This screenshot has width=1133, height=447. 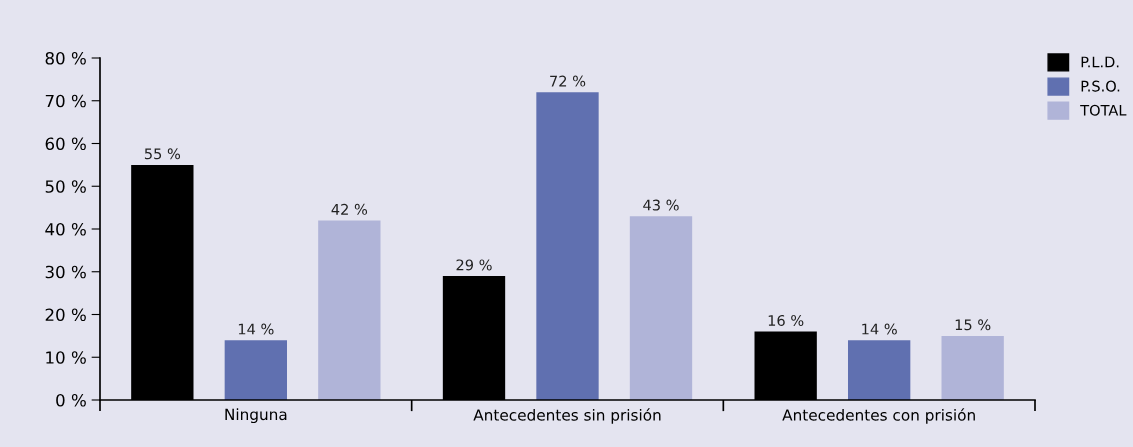 I want to click on y-tick-label: 0 %, so click(x=71, y=400).